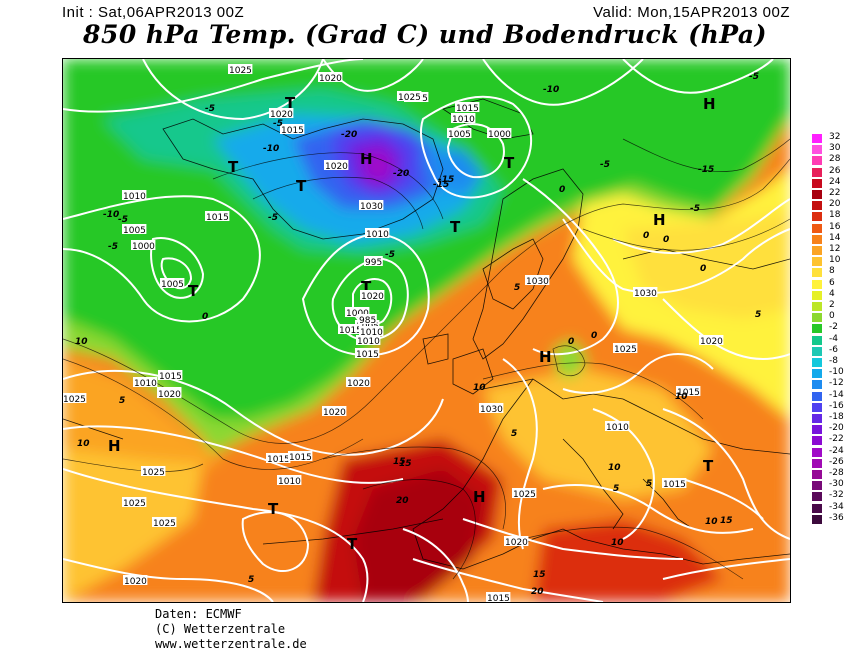 This screenshot has width=850, height=657. What do you see at coordinates (835, 193) in the screenshot?
I see `legend-label: 22` at bounding box center [835, 193].